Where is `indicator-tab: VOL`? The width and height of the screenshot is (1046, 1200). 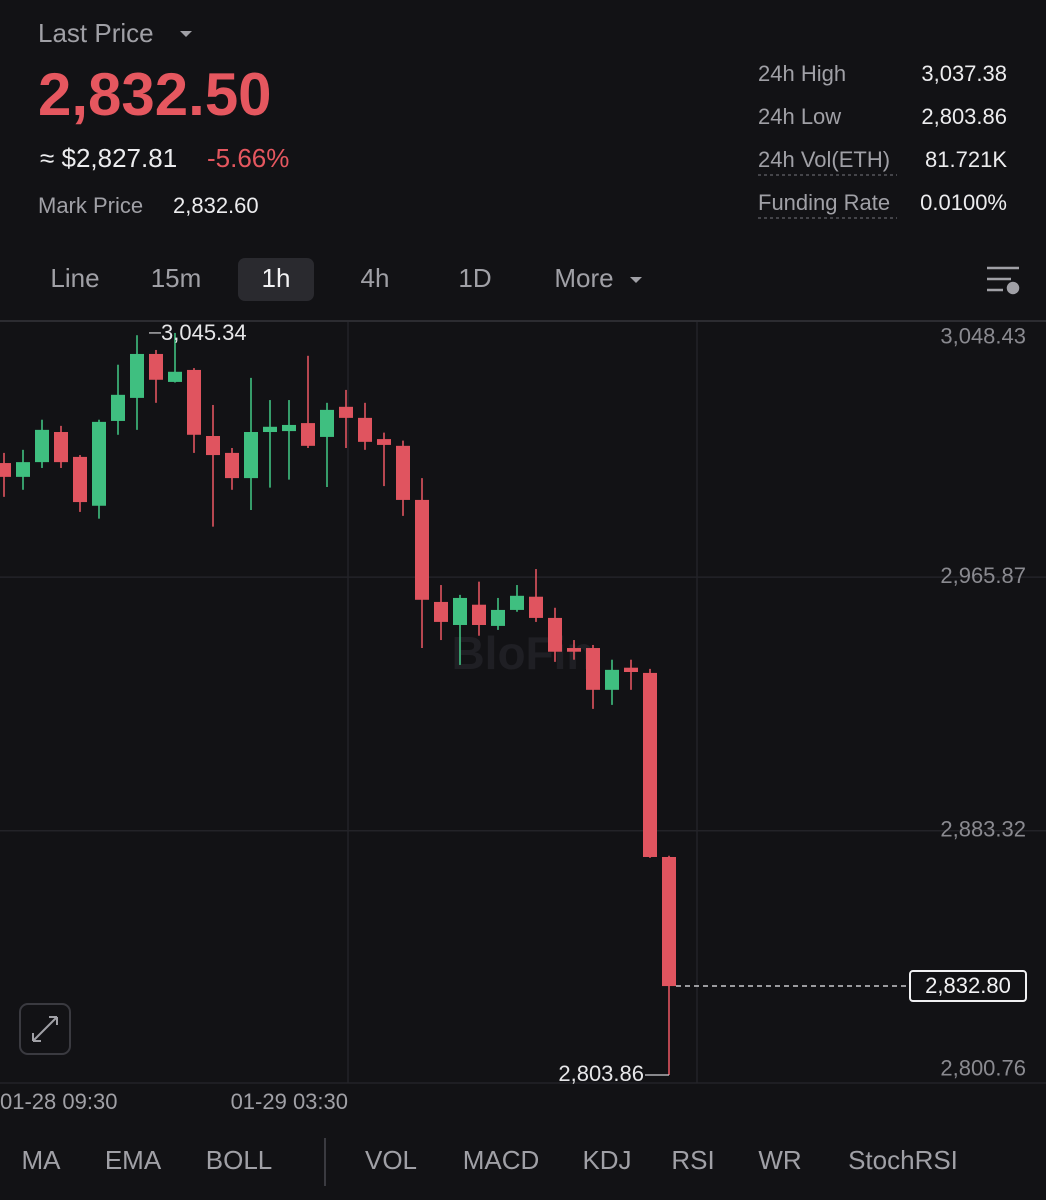
indicator-tab: VOL is located at coordinates (391, 1160).